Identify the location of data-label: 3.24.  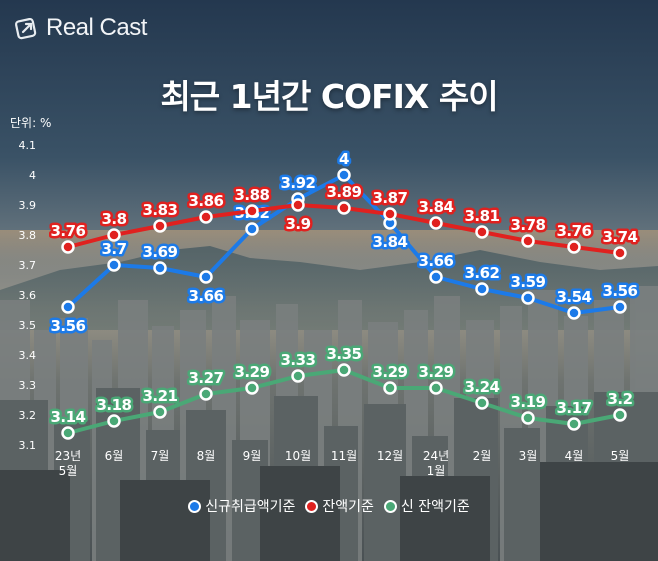
(481, 387).